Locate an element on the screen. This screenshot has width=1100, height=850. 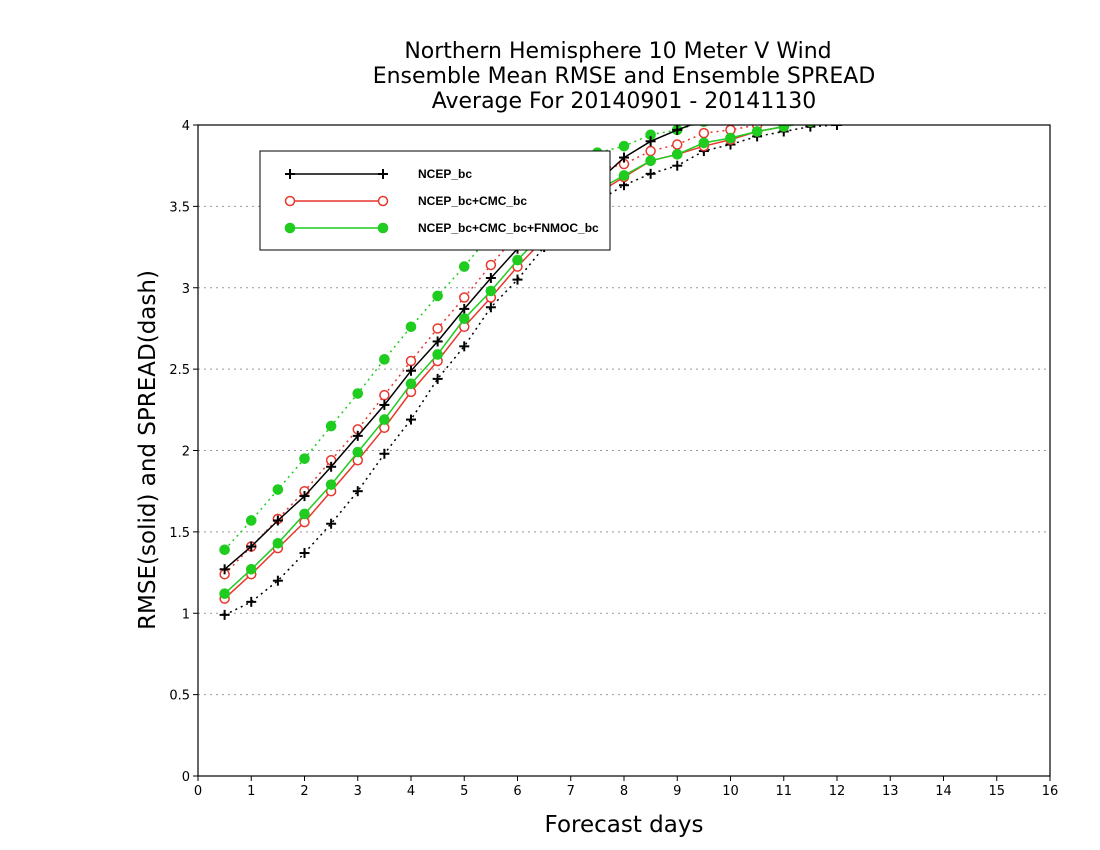
y-tick-label: 1 is located at coordinates (186, 614).